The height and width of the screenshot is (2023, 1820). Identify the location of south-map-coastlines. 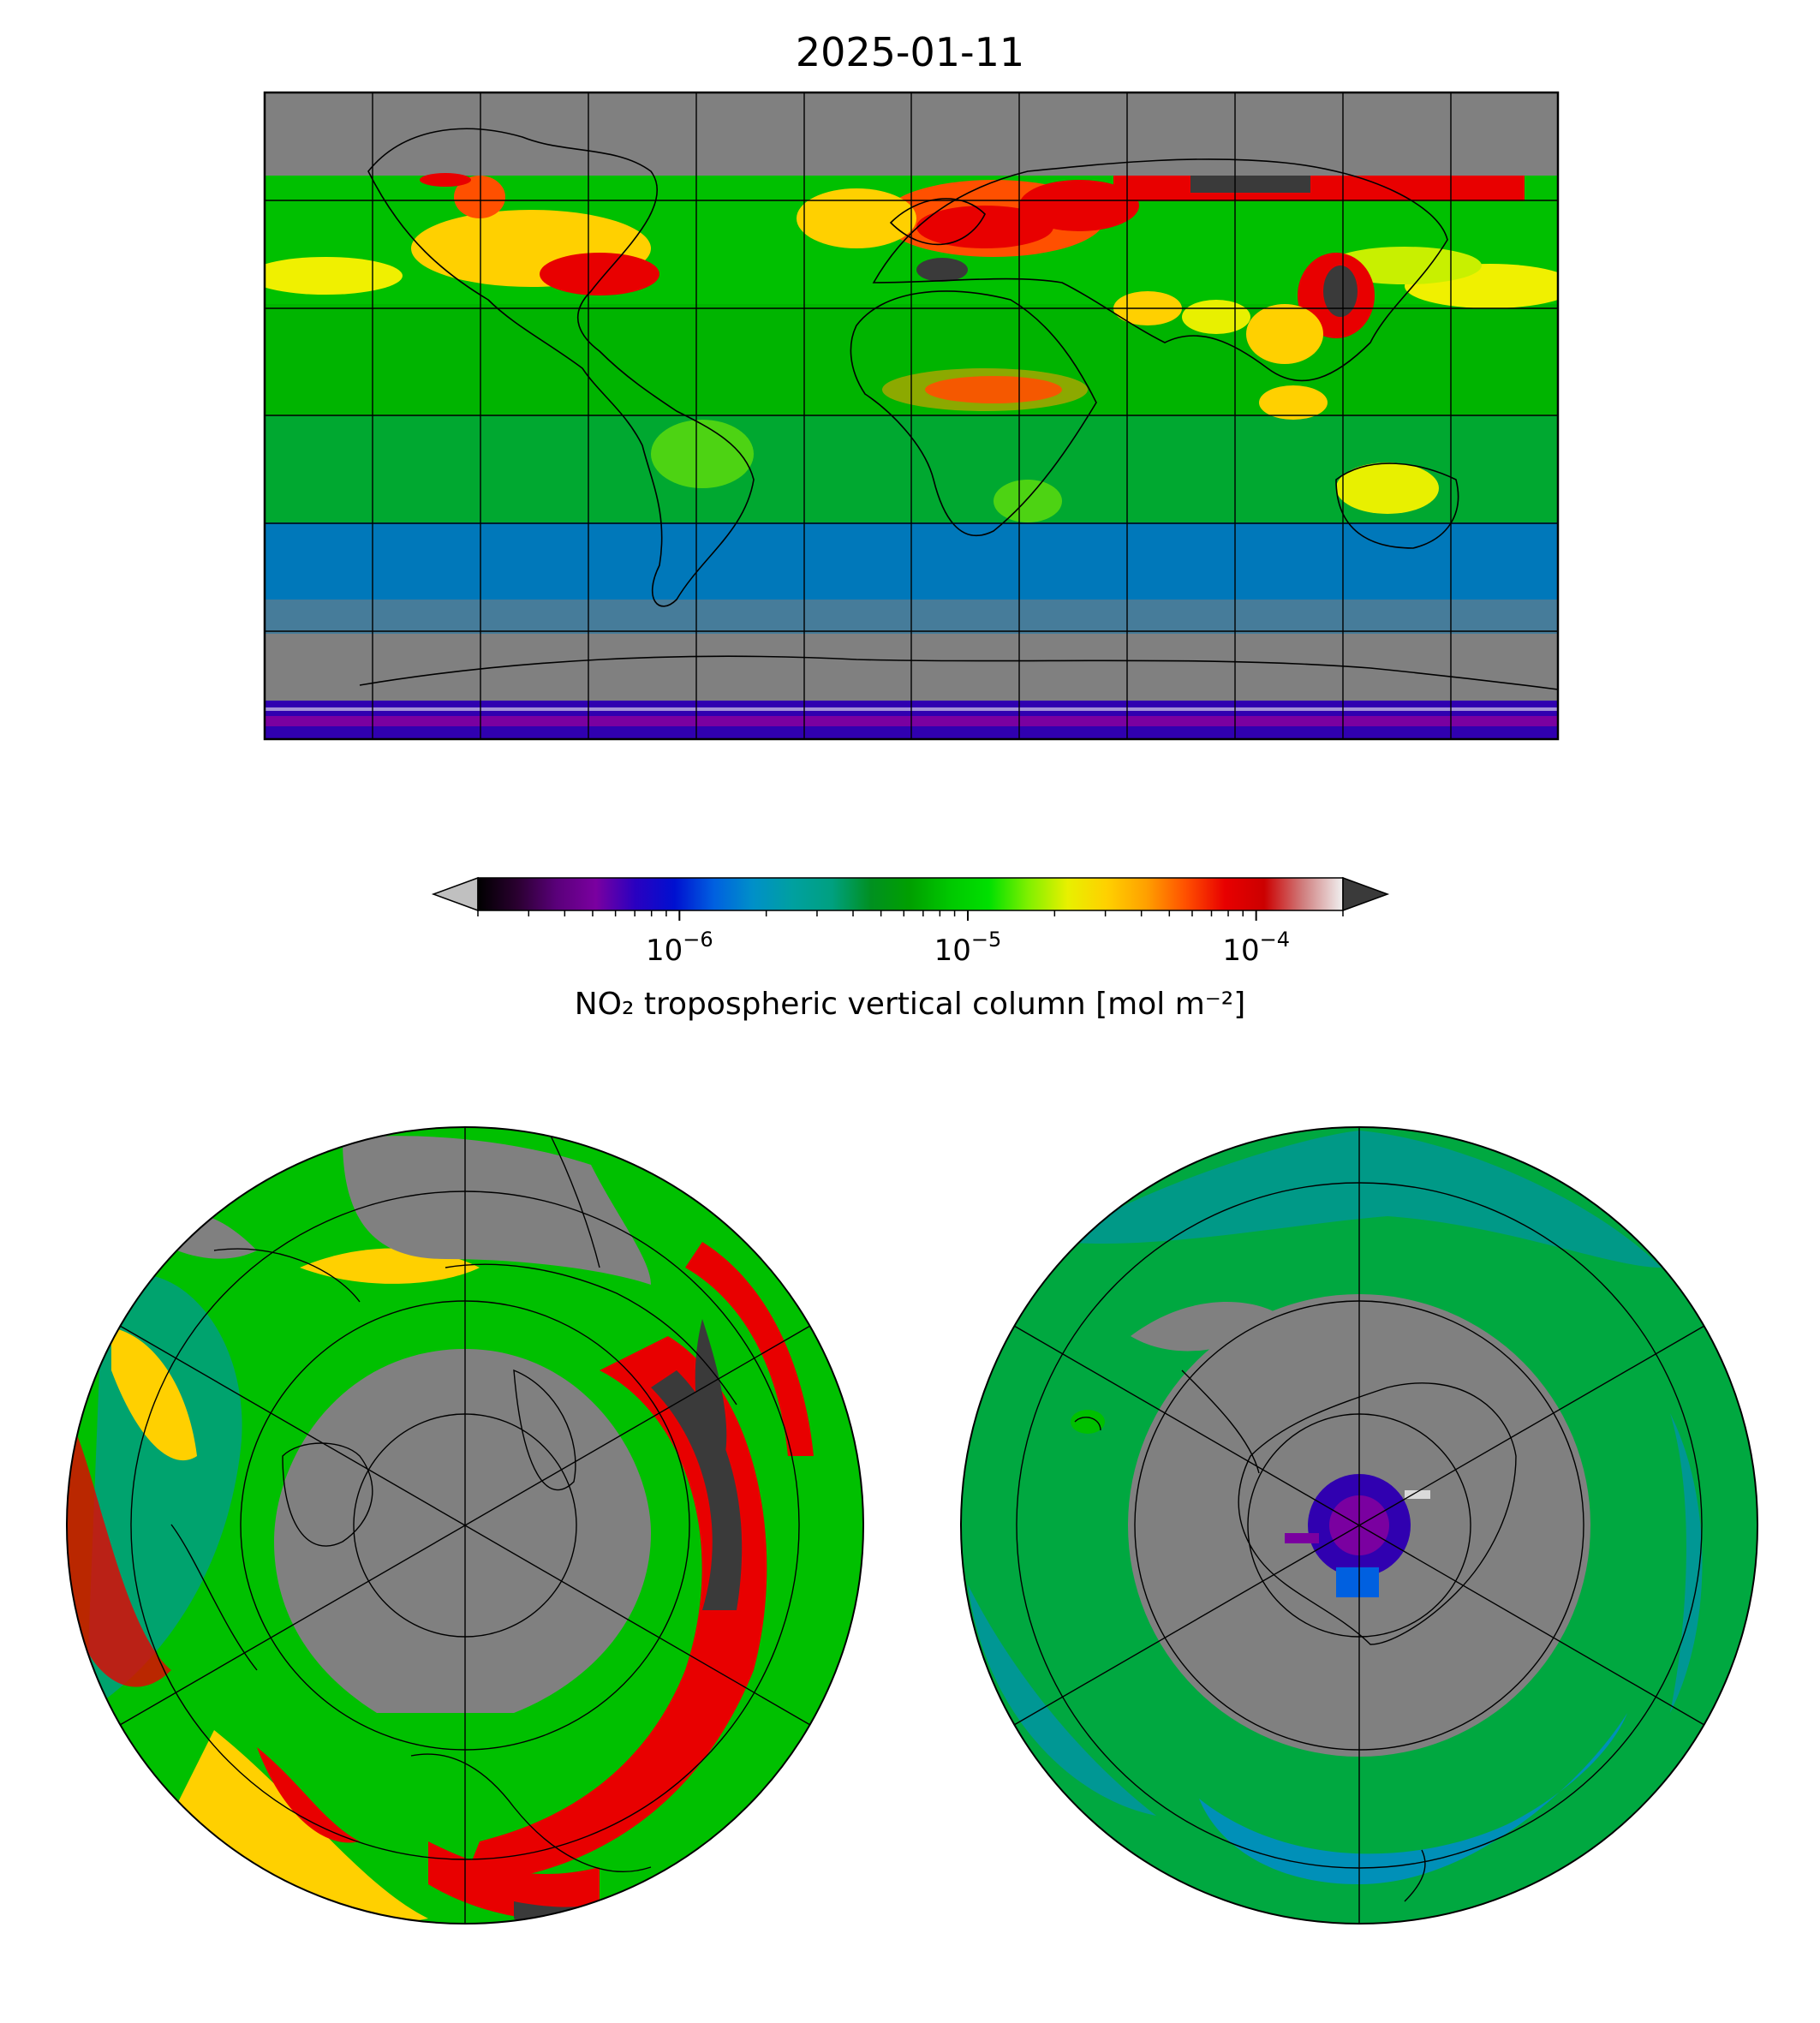
(1295, 1636).